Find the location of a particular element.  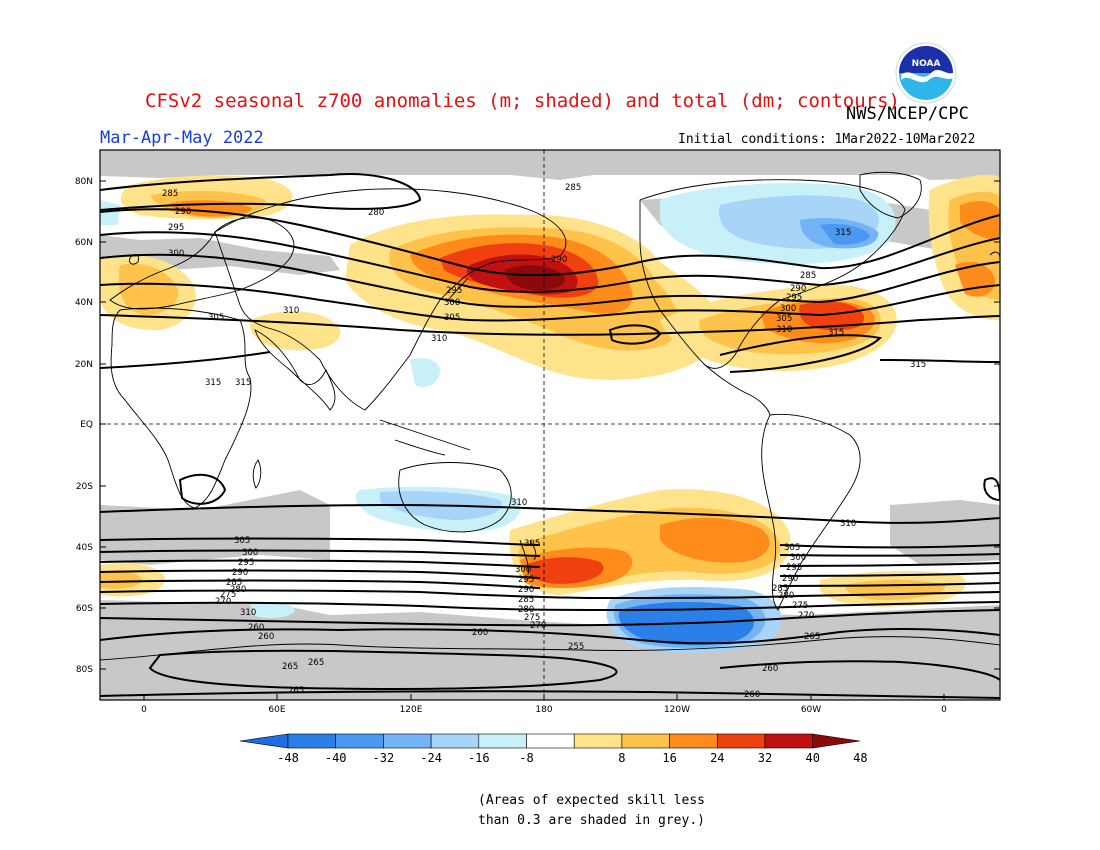

svg-text: 275 is located at coordinates (532, 618).